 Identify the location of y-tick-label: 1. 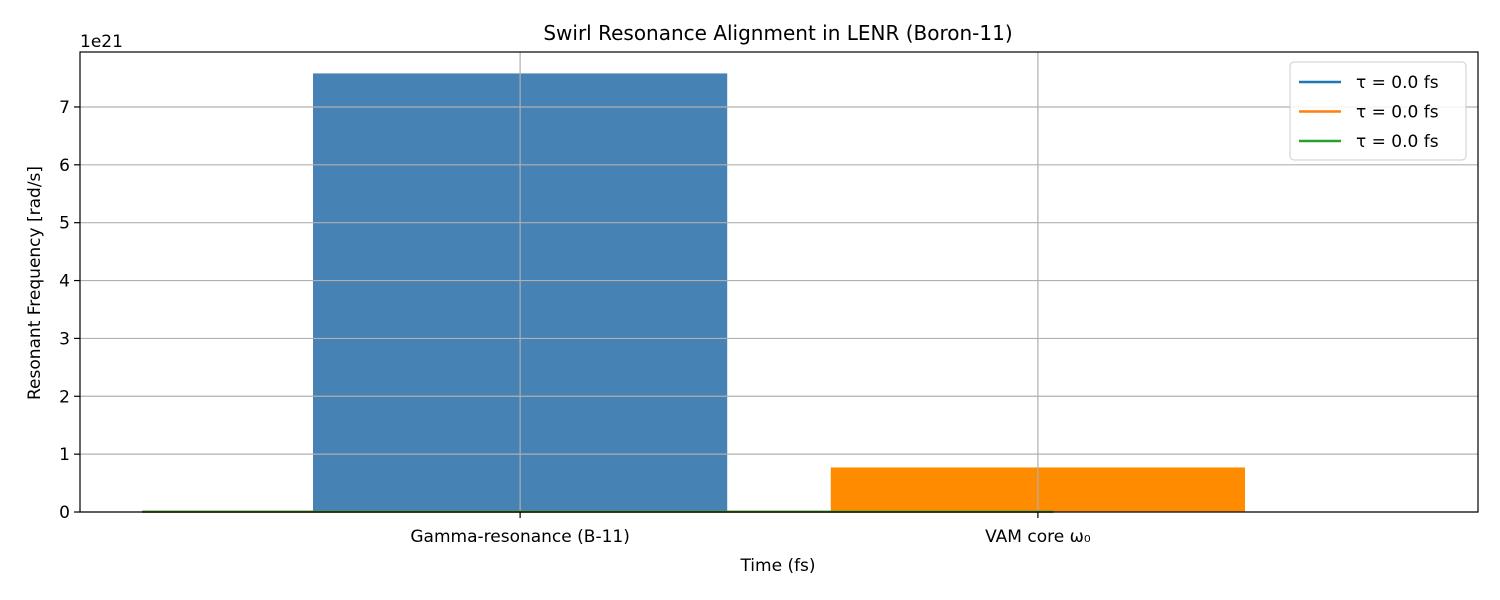
(64, 455).